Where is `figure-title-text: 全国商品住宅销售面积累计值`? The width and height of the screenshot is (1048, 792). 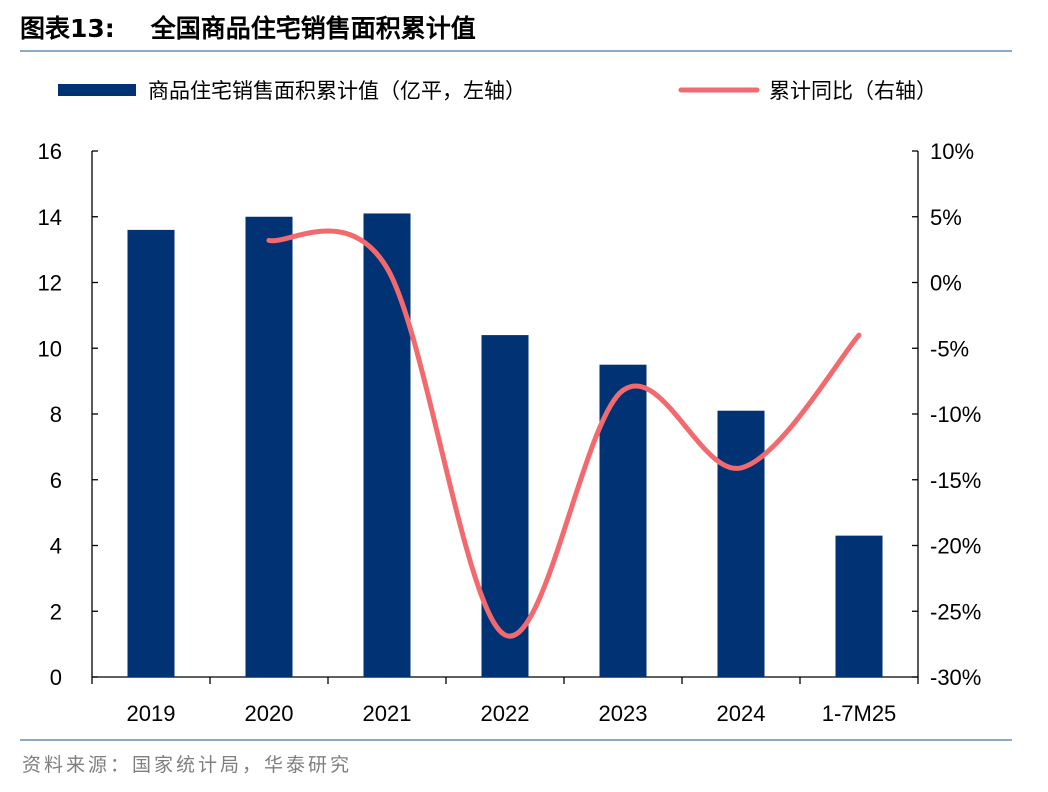 figure-title-text: 全国商品住宅销售面积累计值 is located at coordinates (313, 28).